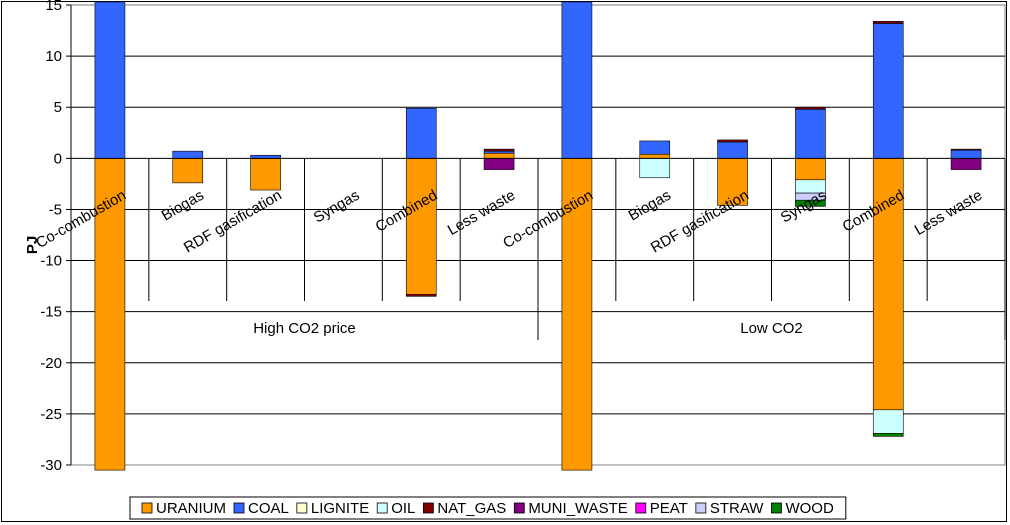 Image resolution: width=1010 pixels, height=525 pixels. What do you see at coordinates (191, 508) in the screenshot?
I see `legend-label: URANIUM` at bounding box center [191, 508].